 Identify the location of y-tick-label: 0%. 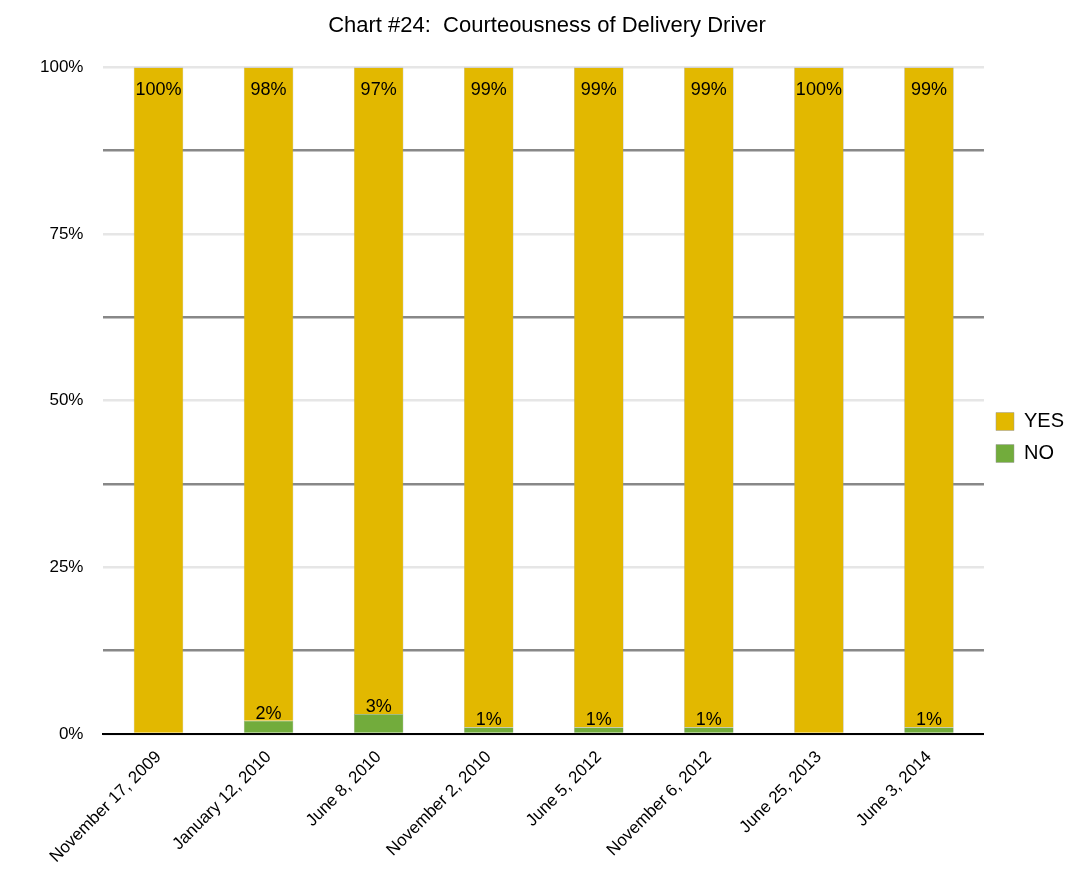
(71, 733).